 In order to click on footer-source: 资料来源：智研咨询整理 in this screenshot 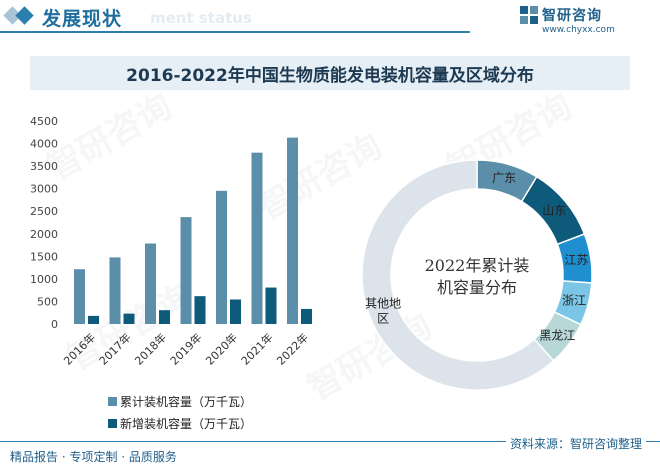, I will do `click(575, 443)`.